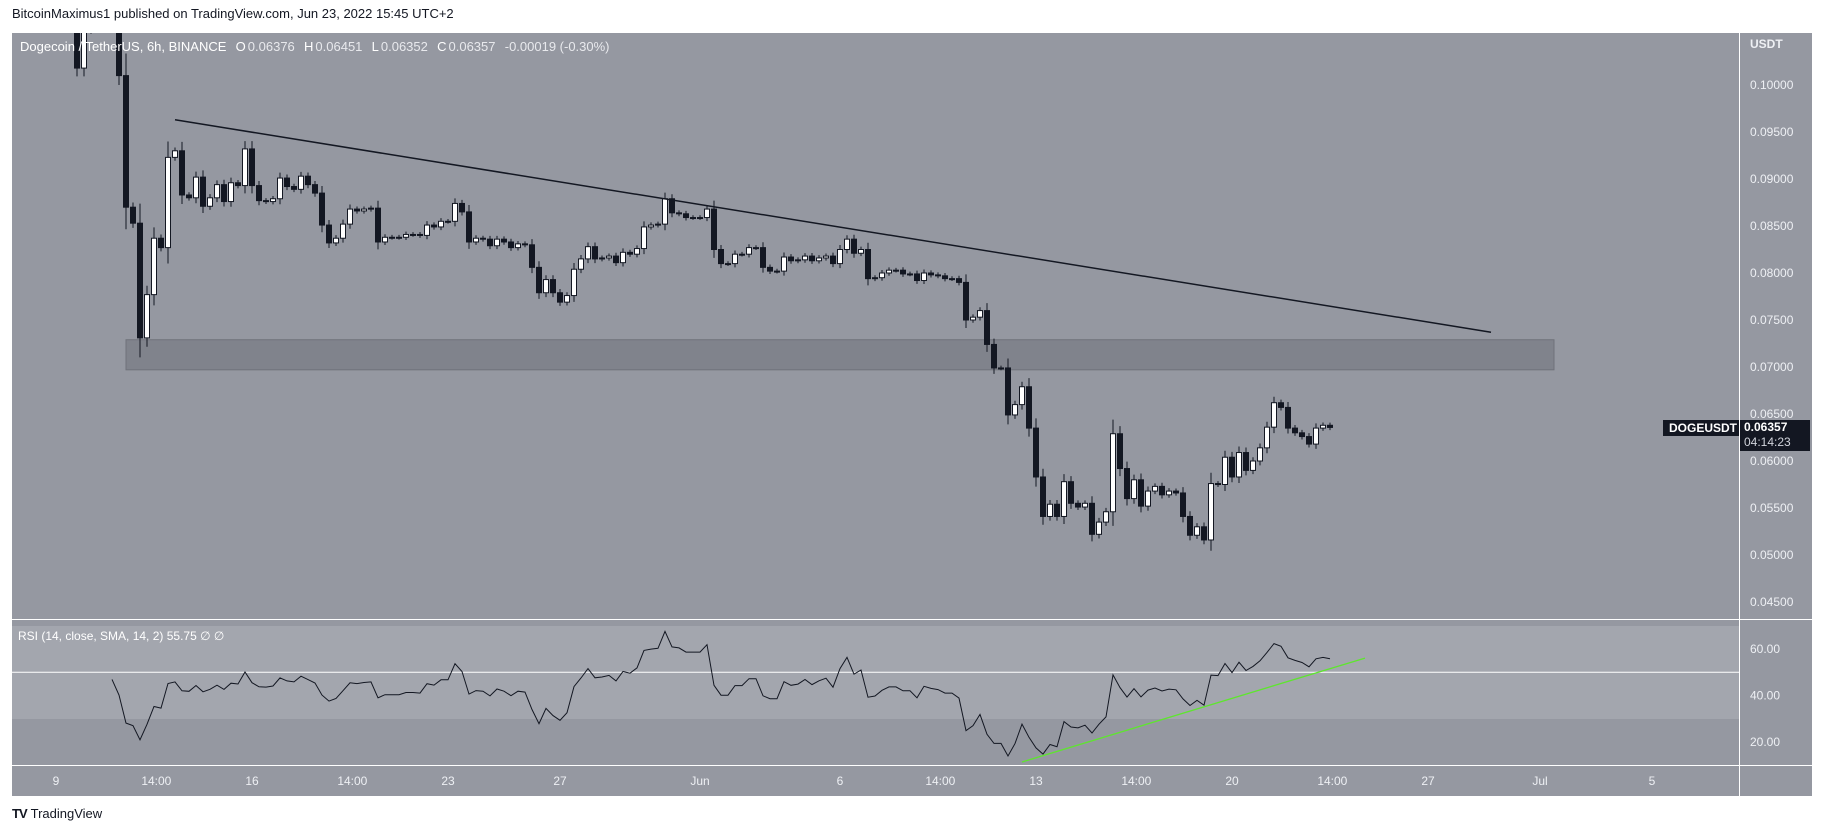 This screenshot has height=835, width=1824. Describe the element at coordinates (1765, 695) in the screenshot. I see `rsi-axis: 60.00 40.00 20.00` at that location.